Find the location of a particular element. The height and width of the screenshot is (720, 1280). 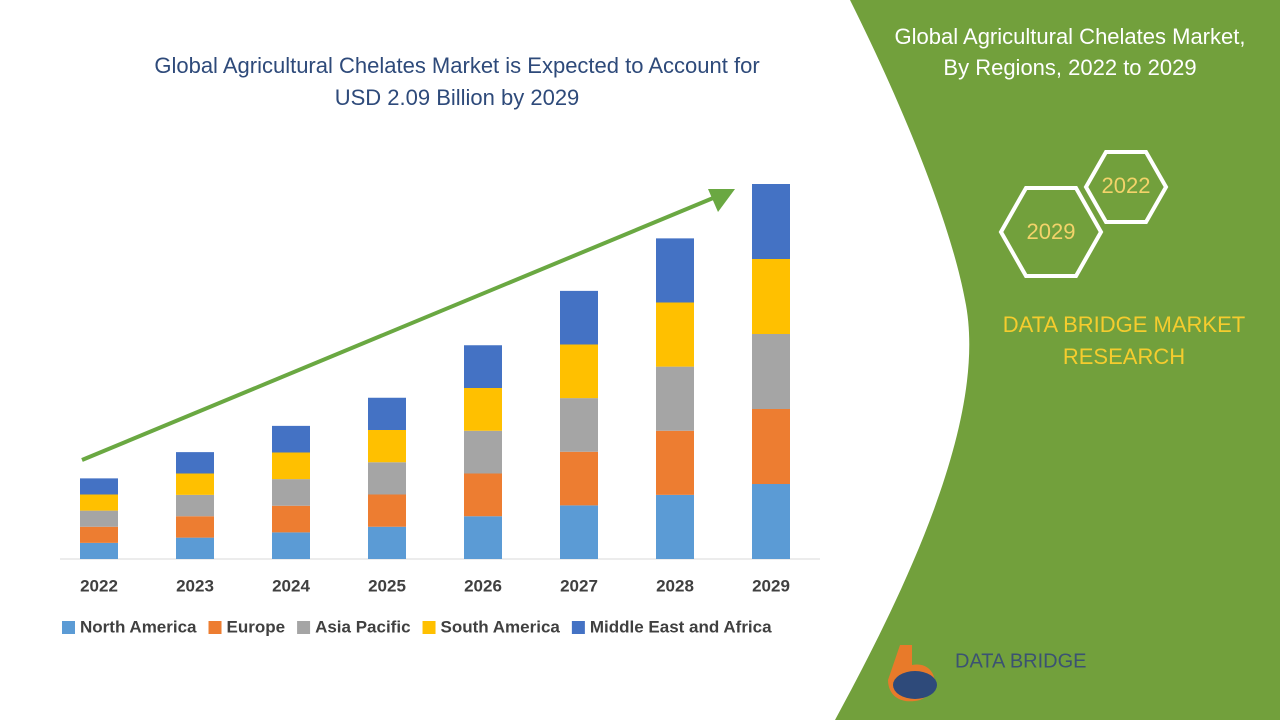

legend-label: Europe is located at coordinates (256, 626).